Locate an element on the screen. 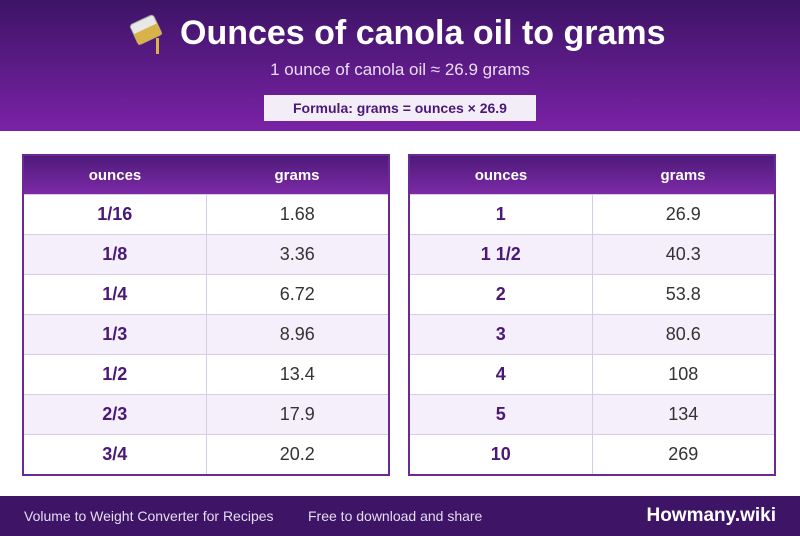 Image resolution: width=800 pixels, height=536 pixels. row: 1/16 1.68 is located at coordinates (206, 214).